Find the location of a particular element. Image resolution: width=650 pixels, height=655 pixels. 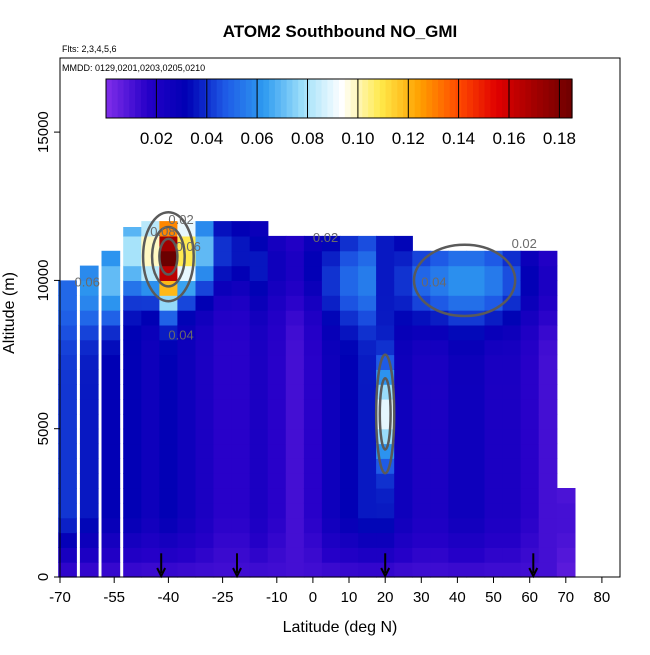

colorbar-tick-label: 0.18 is located at coordinates (559, 138).